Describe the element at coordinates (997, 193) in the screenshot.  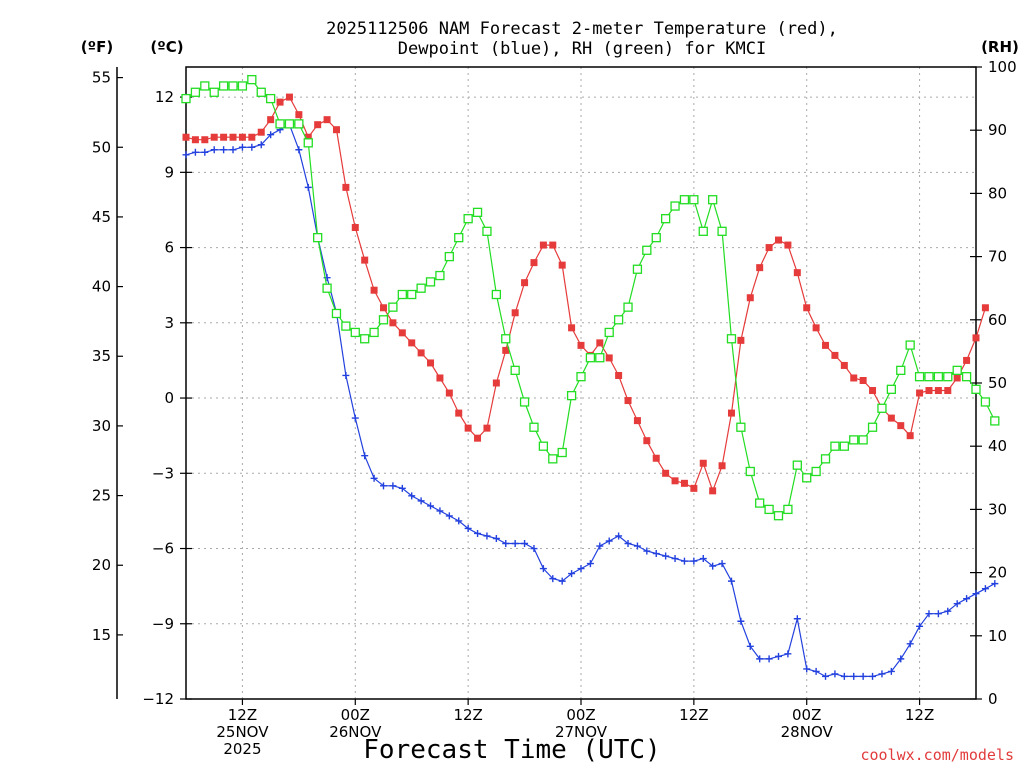
I see `rh-tick-label: 80` at that location.